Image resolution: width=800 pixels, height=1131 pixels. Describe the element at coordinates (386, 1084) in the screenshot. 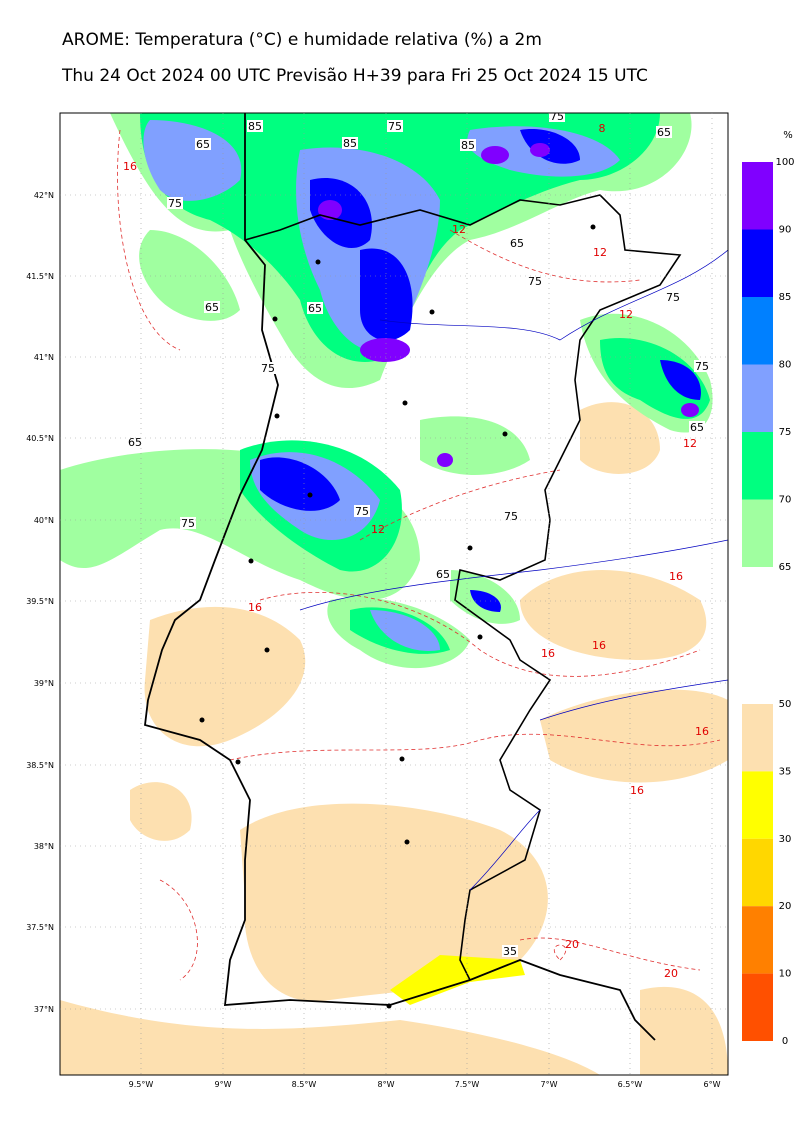

I see `lon-label: 8°W` at that location.